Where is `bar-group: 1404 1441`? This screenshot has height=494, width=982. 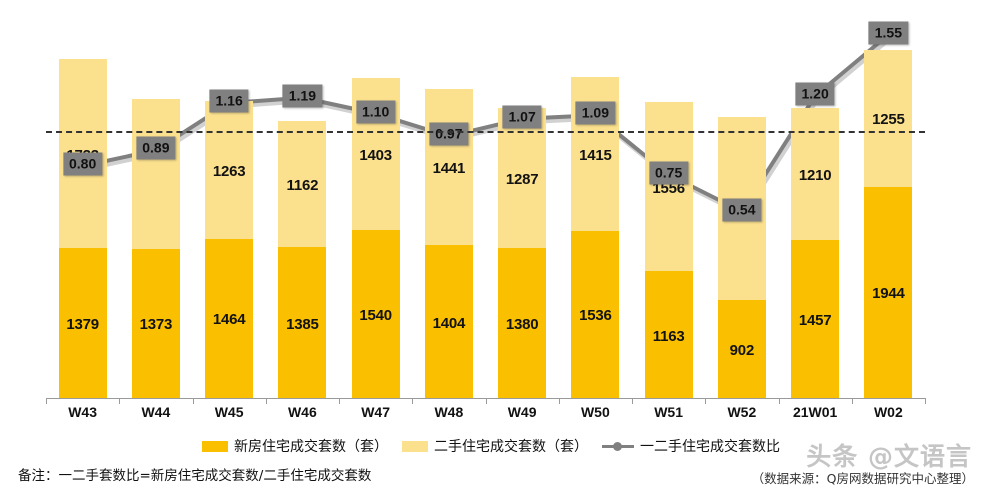
bar-group: 1404 1441 is located at coordinates (448, 243).